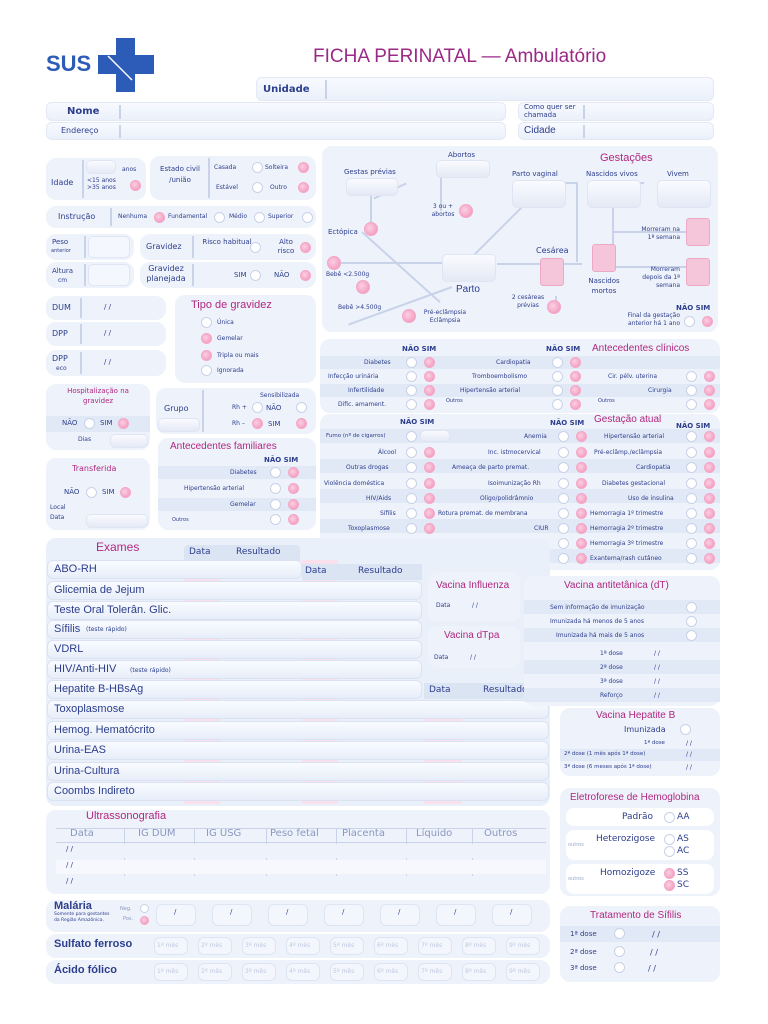  I want to click on dpp-field: DPP / /, so click(106, 334).